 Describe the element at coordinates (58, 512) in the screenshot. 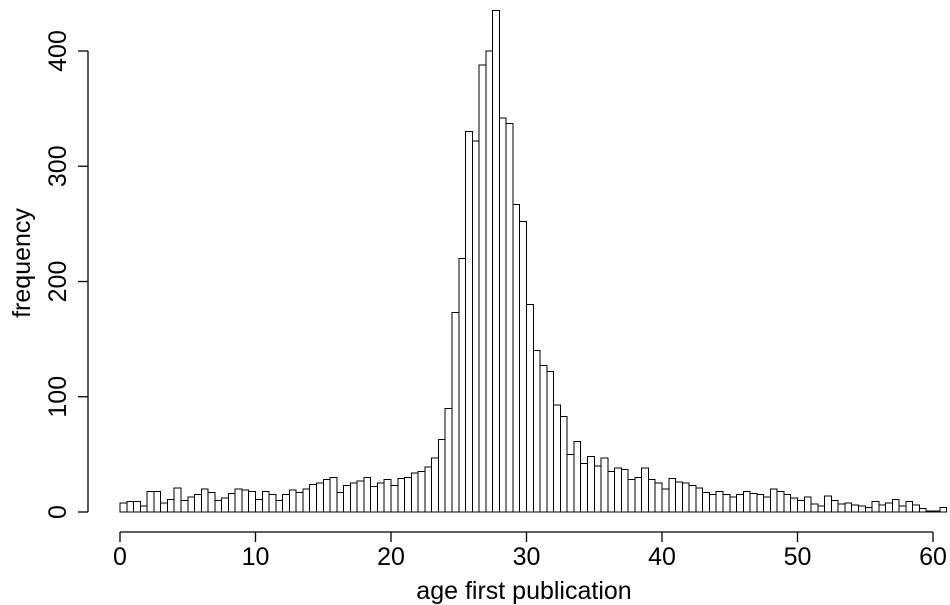

I see `y-tick-label: 0` at that location.